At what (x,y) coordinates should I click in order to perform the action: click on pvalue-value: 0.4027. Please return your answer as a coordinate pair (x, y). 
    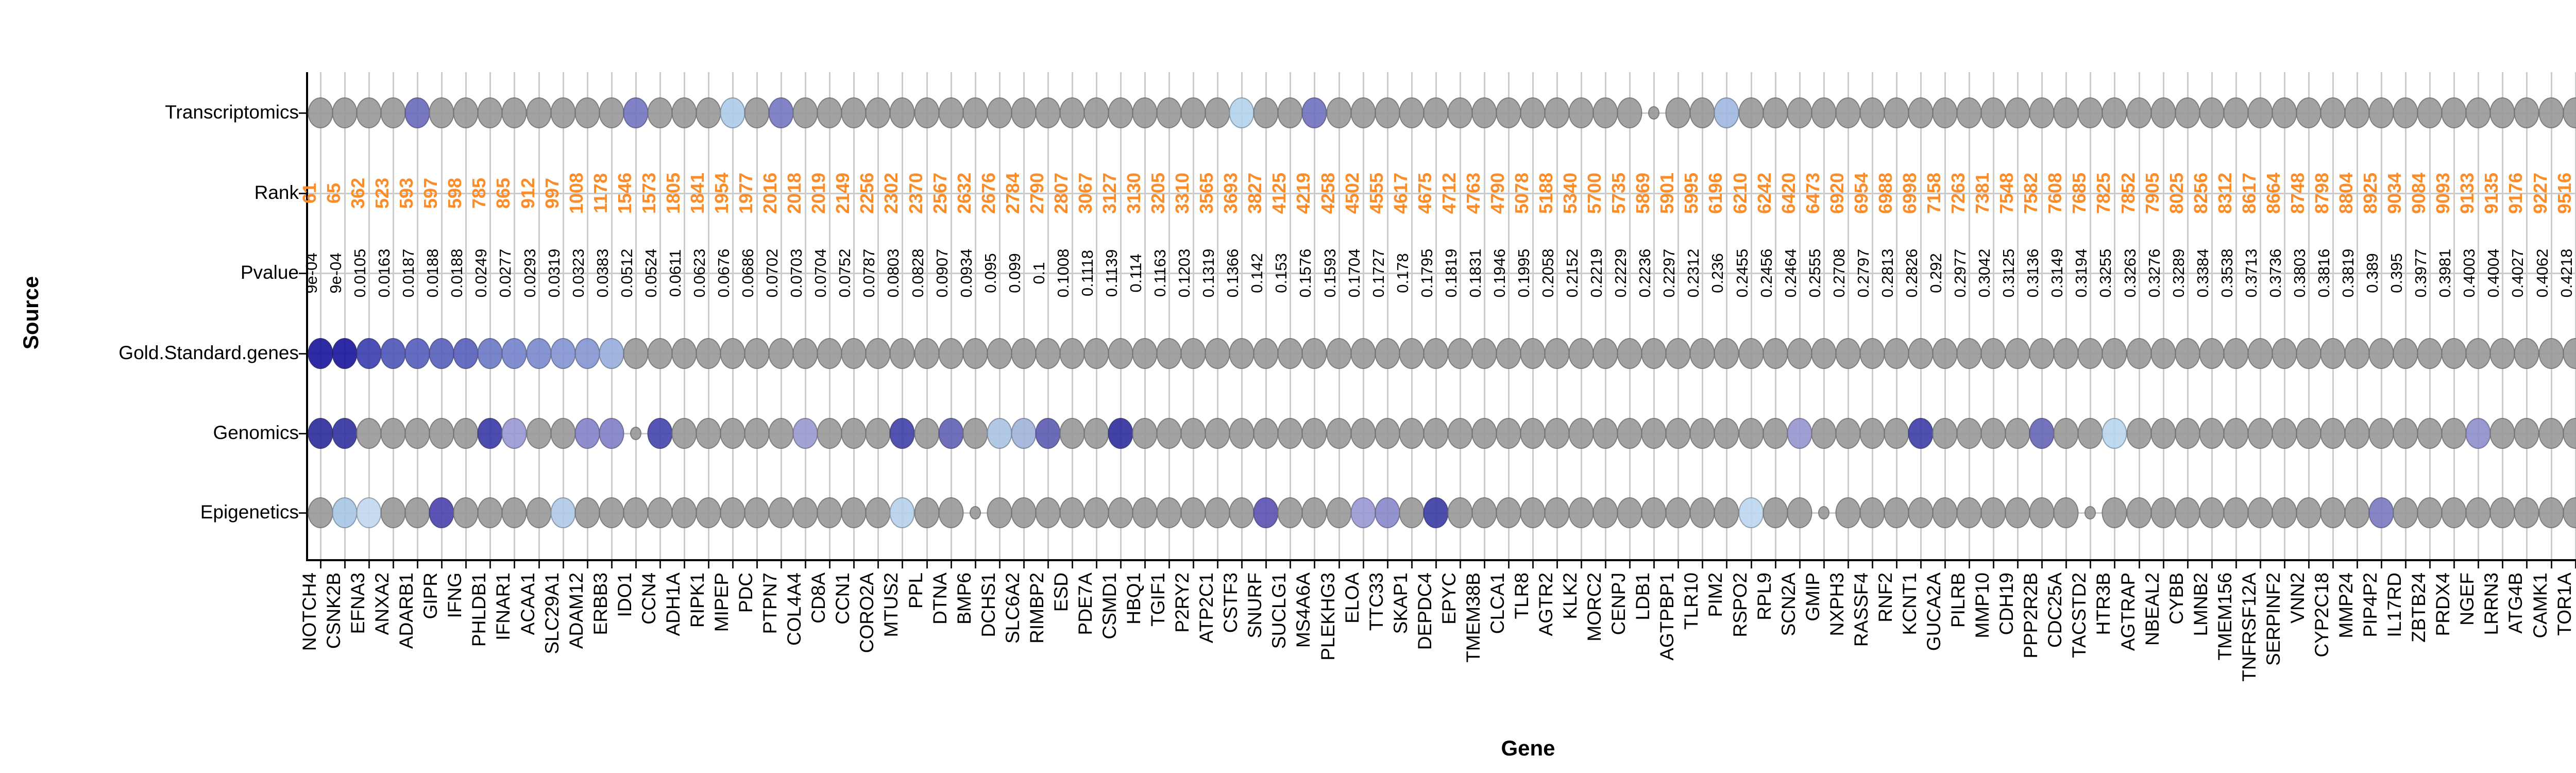
    Looking at the image, I should click on (2518, 273).